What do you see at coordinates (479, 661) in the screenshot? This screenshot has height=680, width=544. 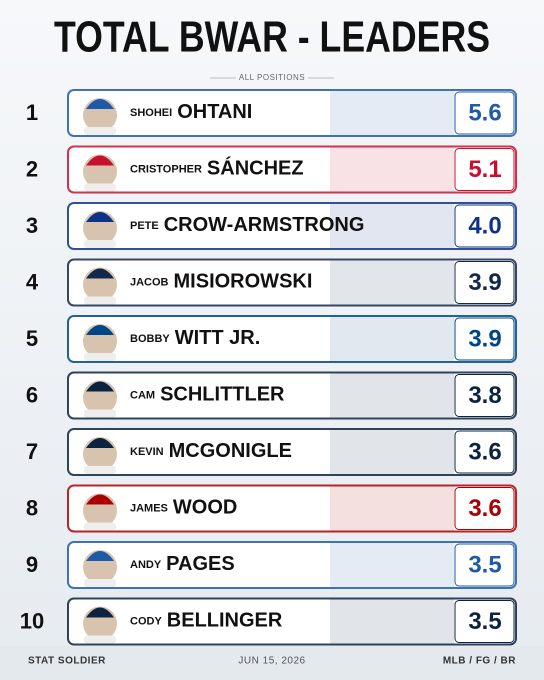 I see `footer-right: MLB / FG / BR` at bounding box center [479, 661].